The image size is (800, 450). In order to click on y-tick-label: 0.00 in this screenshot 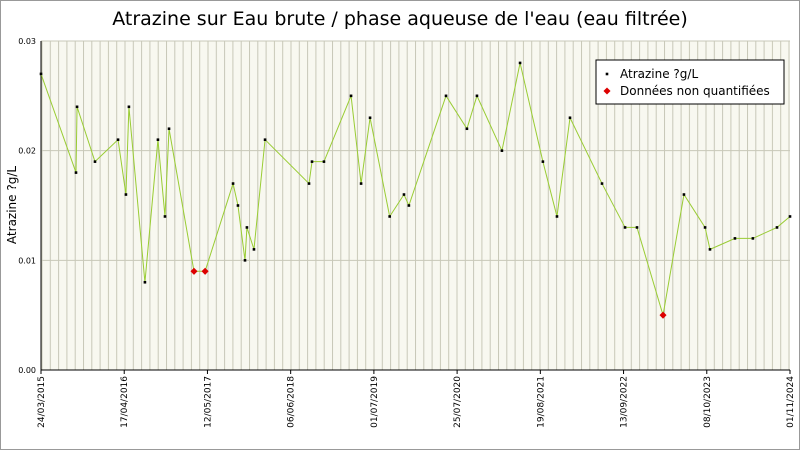, I will do `click(27, 370)`.